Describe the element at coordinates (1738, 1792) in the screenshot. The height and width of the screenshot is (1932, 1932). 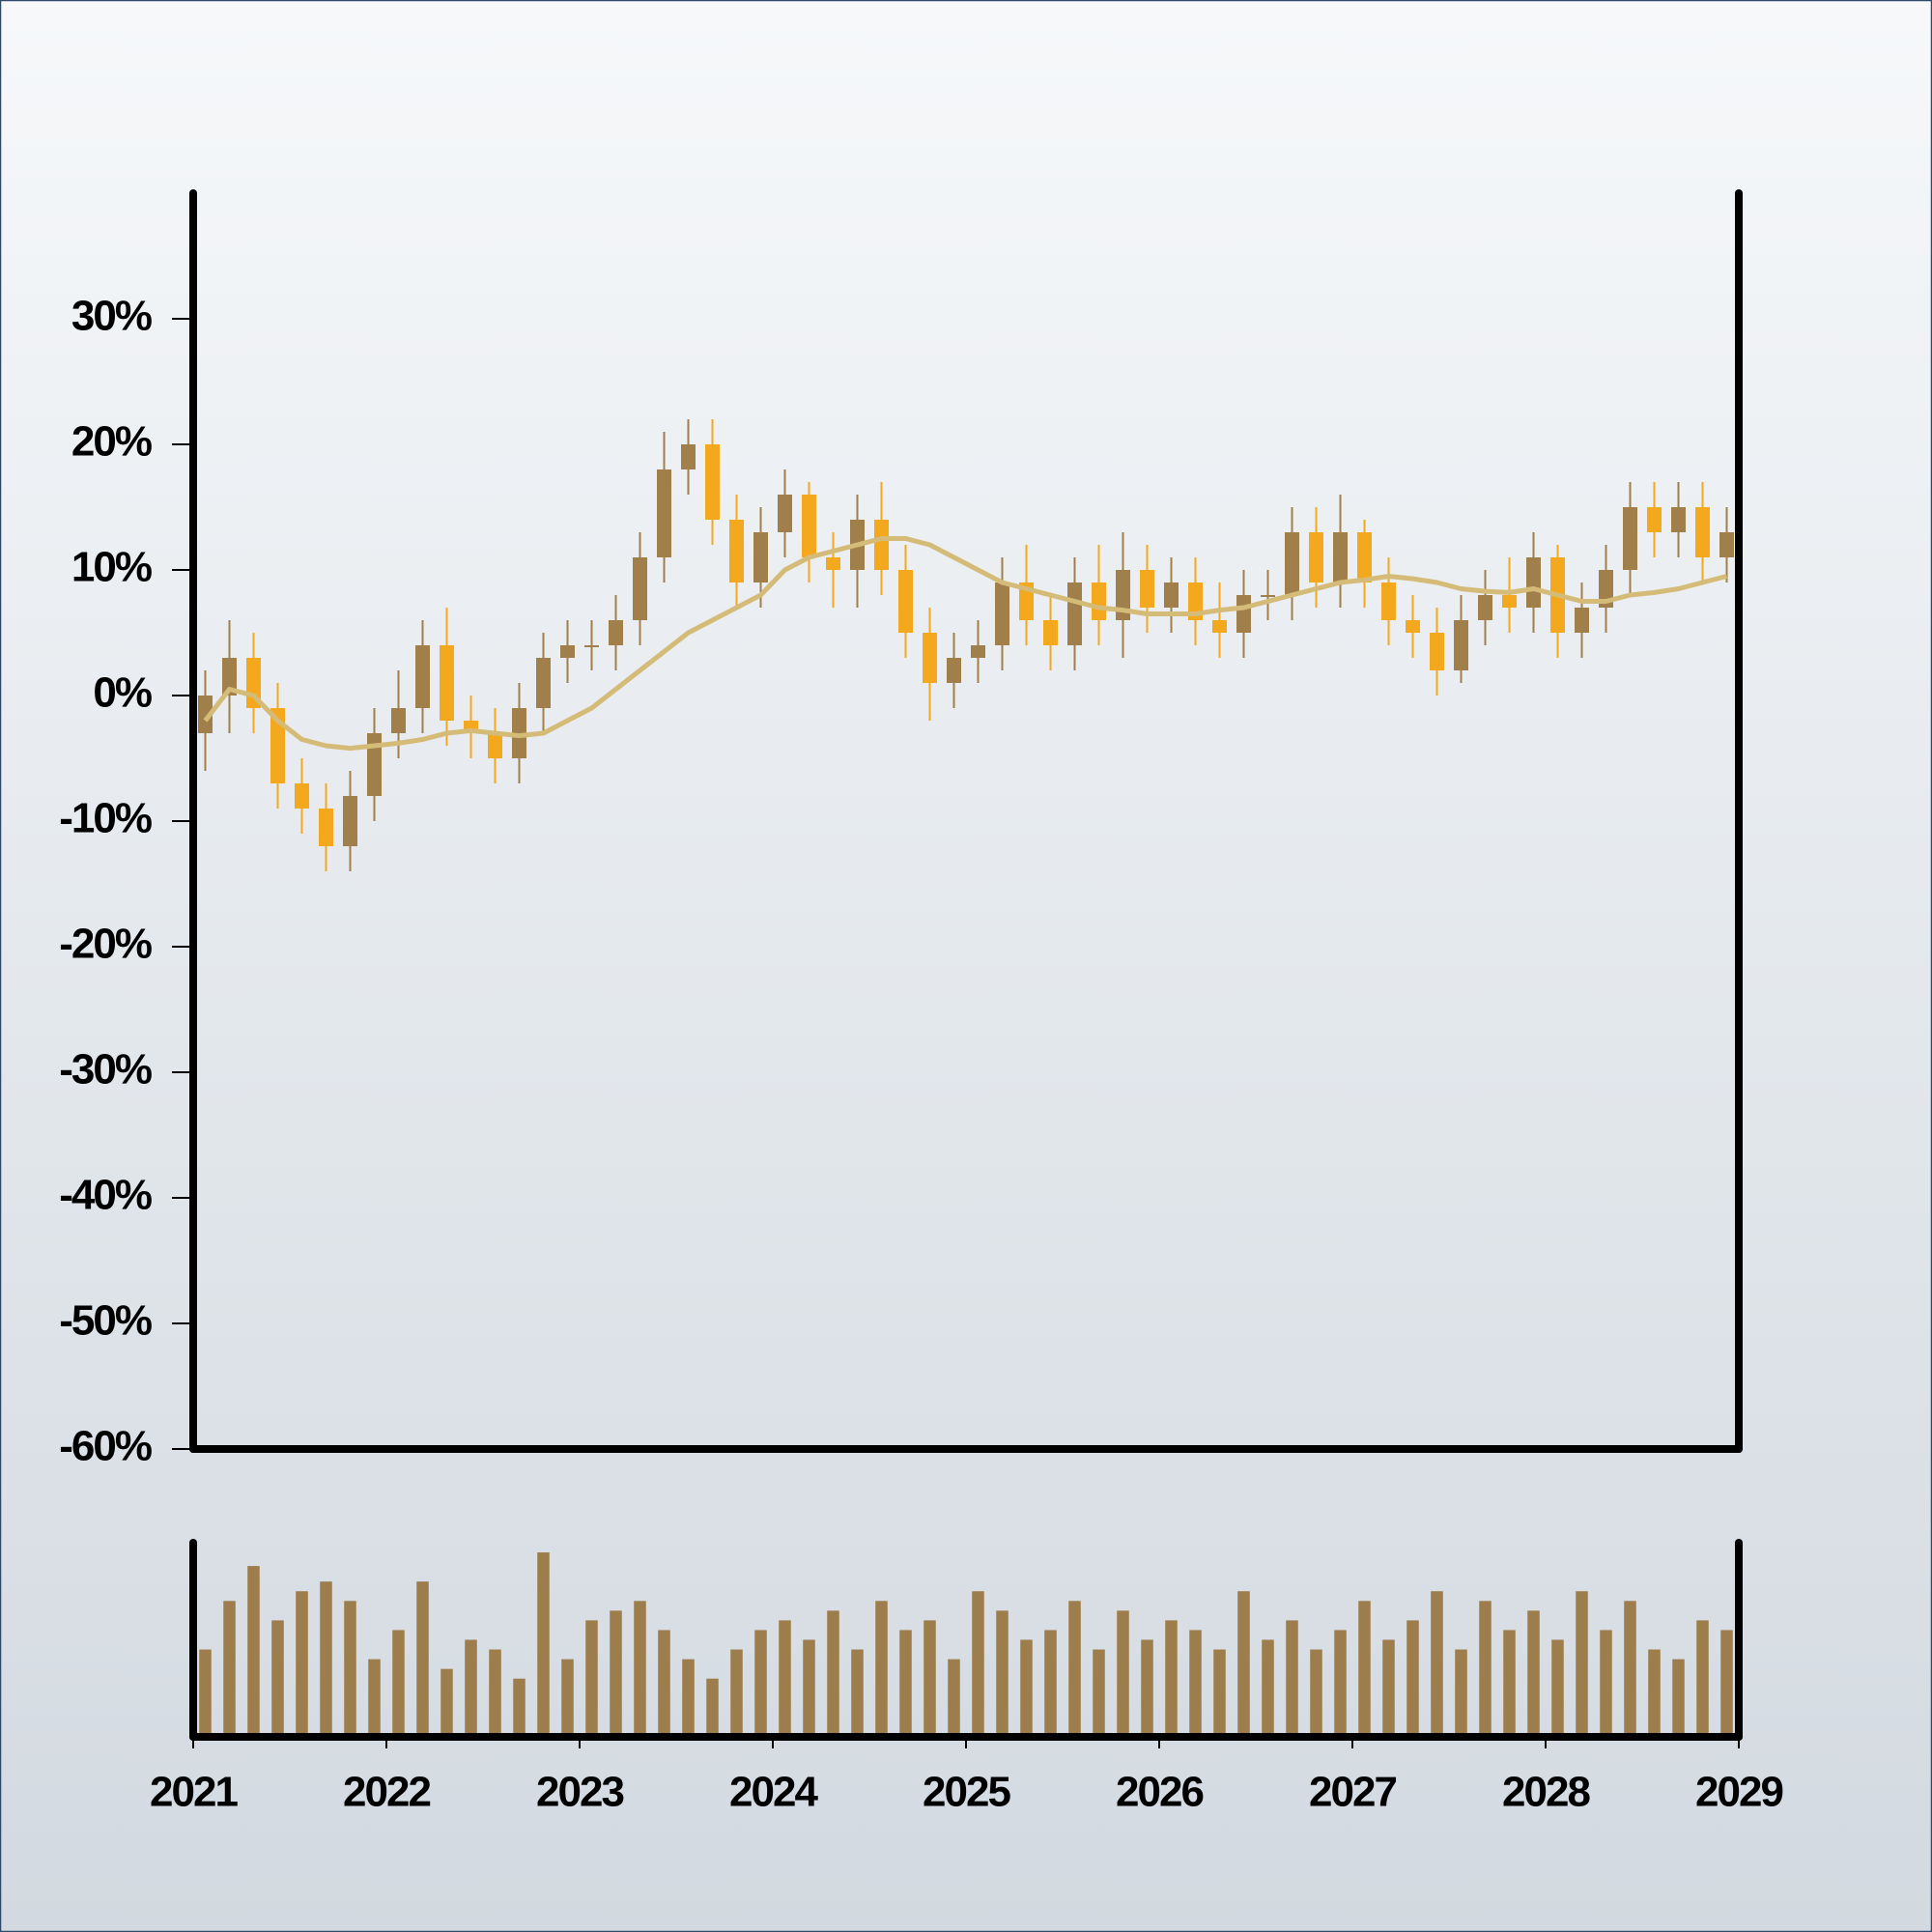
I see `x-tick-label: 2029` at that location.